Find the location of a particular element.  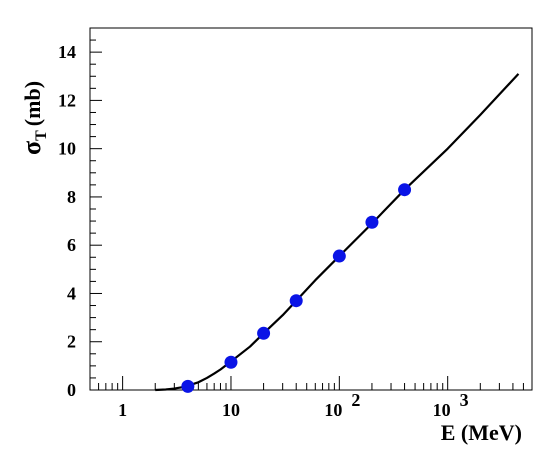

y-tick-label: 4 is located at coordinates (71, 293).